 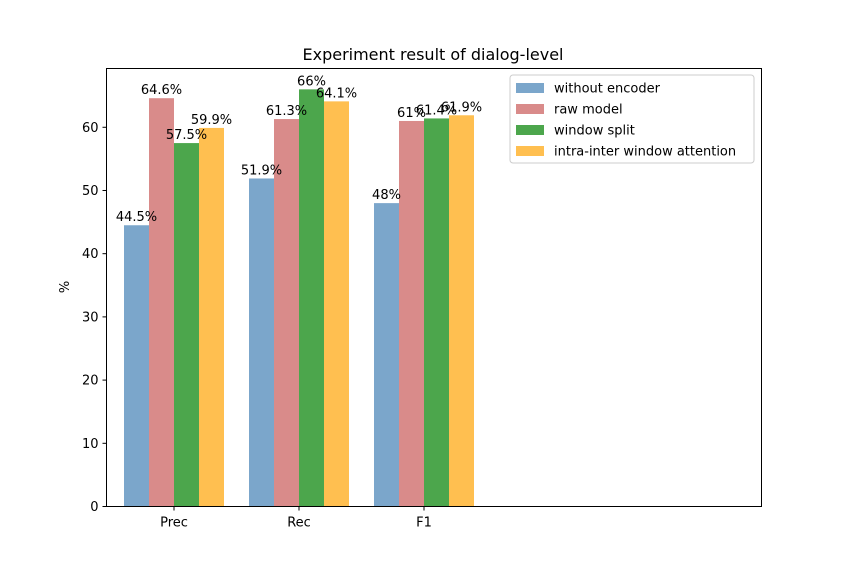 I want to click on y-axis: 0 10 20 30 40 50 60, so click(x=94, y=318).